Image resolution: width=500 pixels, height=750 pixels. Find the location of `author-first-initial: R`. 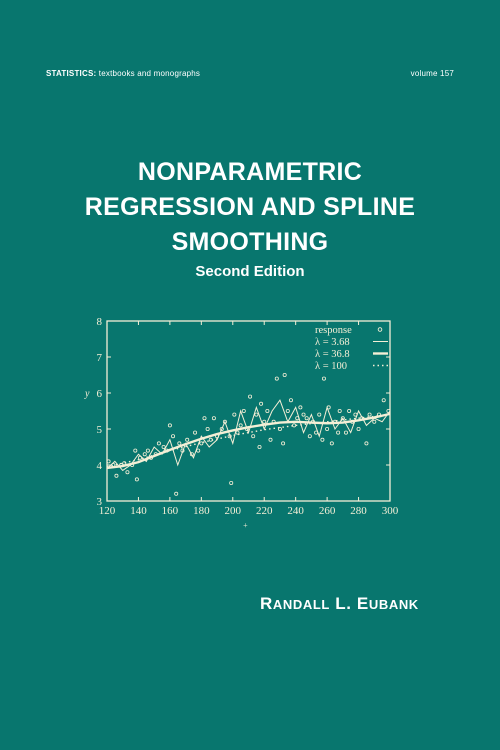

author-first-initial: R is located at coordinates (266, 603).